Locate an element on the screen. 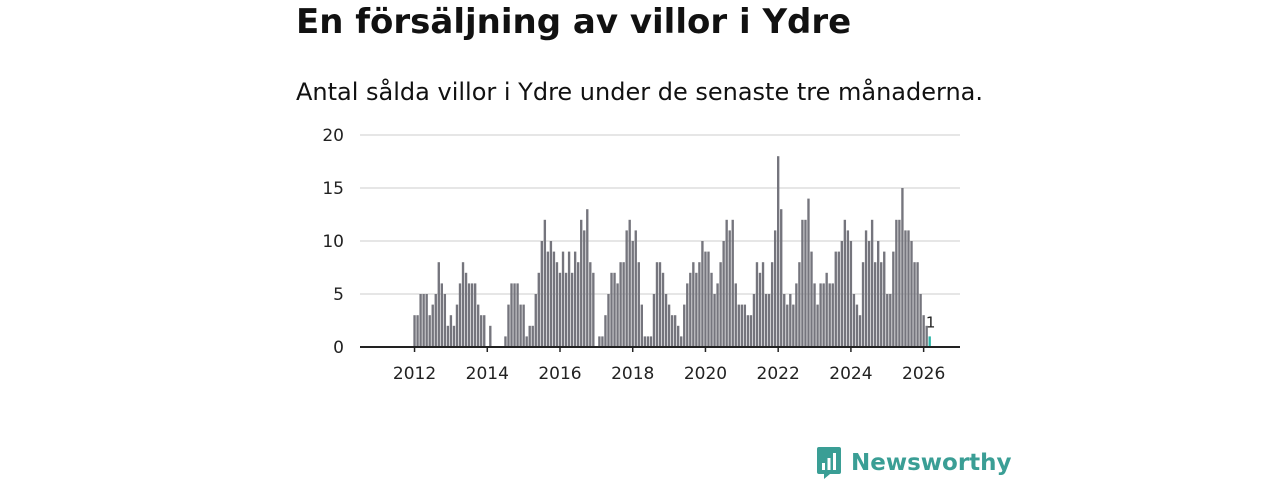  y-tick-label: 15 is located at coordinates (333, 189).